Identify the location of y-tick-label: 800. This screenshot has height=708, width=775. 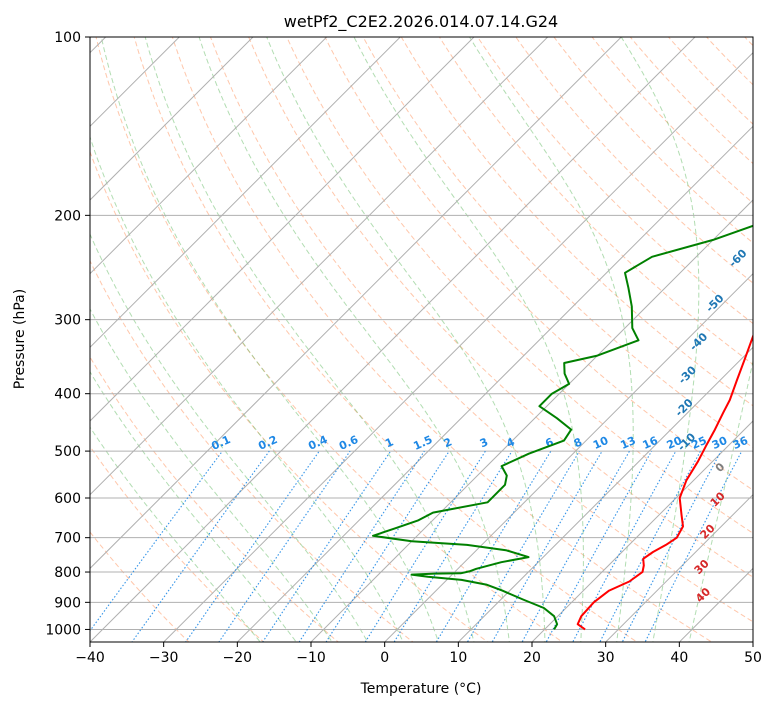
(67, 573).